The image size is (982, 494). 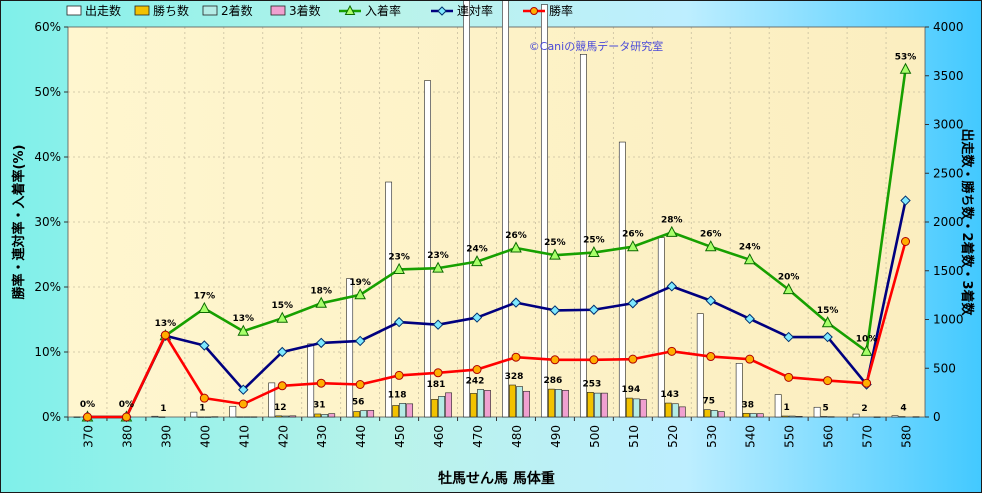 What do you see at coordinates (937, 417) in the screenshot?
I see `y-right-tick-label: 0` at bounding box center [937, 417].